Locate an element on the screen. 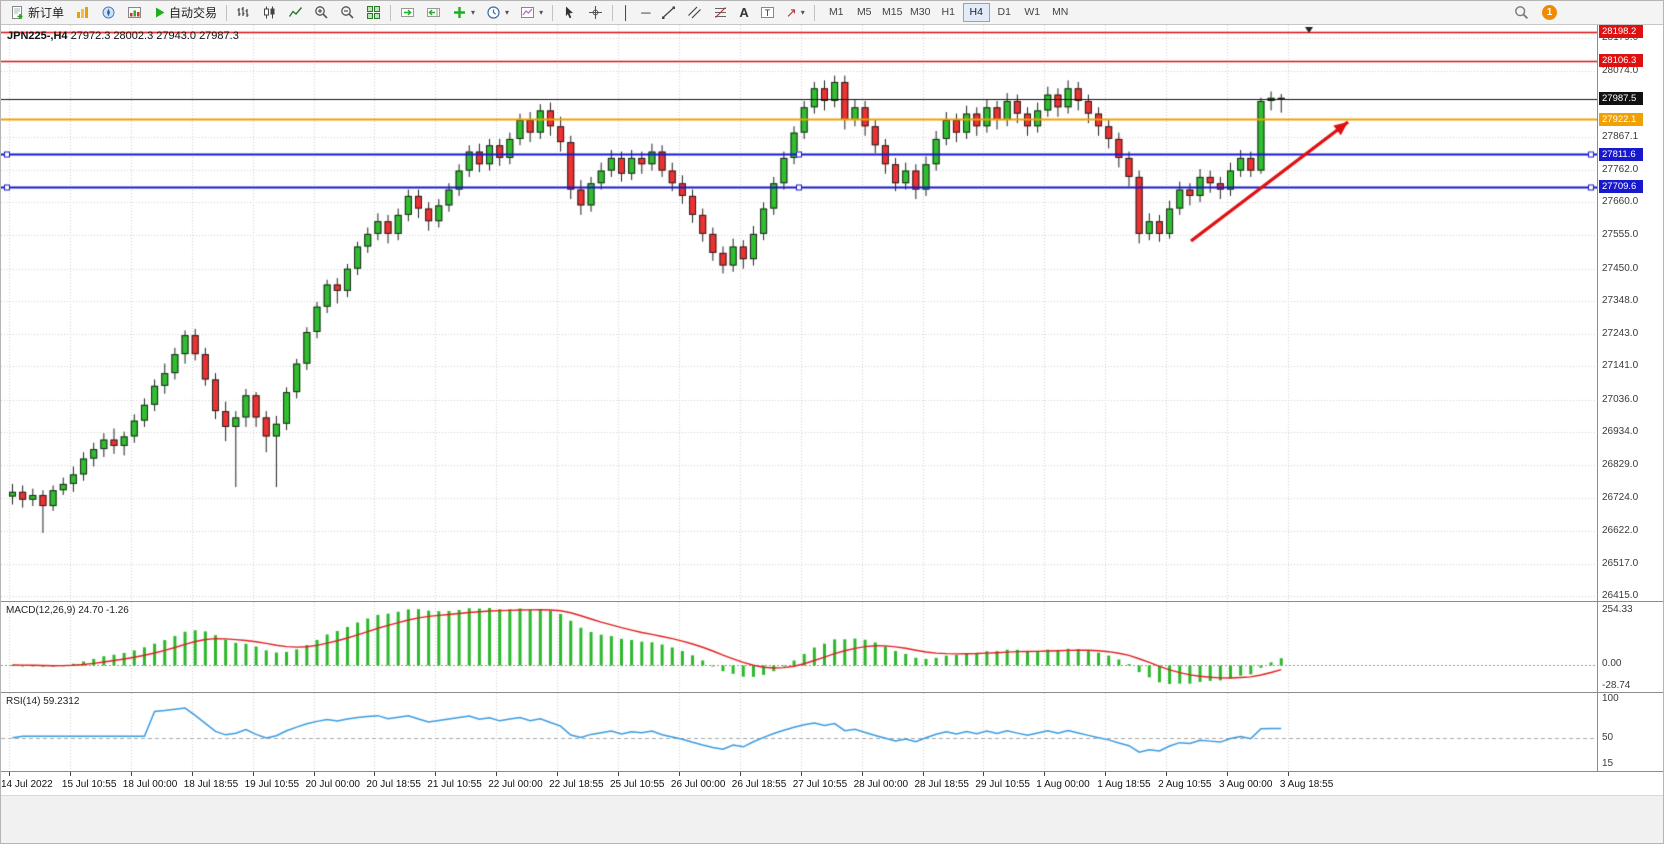  fibonacci-tool-button is located at coordinates (720, 12).